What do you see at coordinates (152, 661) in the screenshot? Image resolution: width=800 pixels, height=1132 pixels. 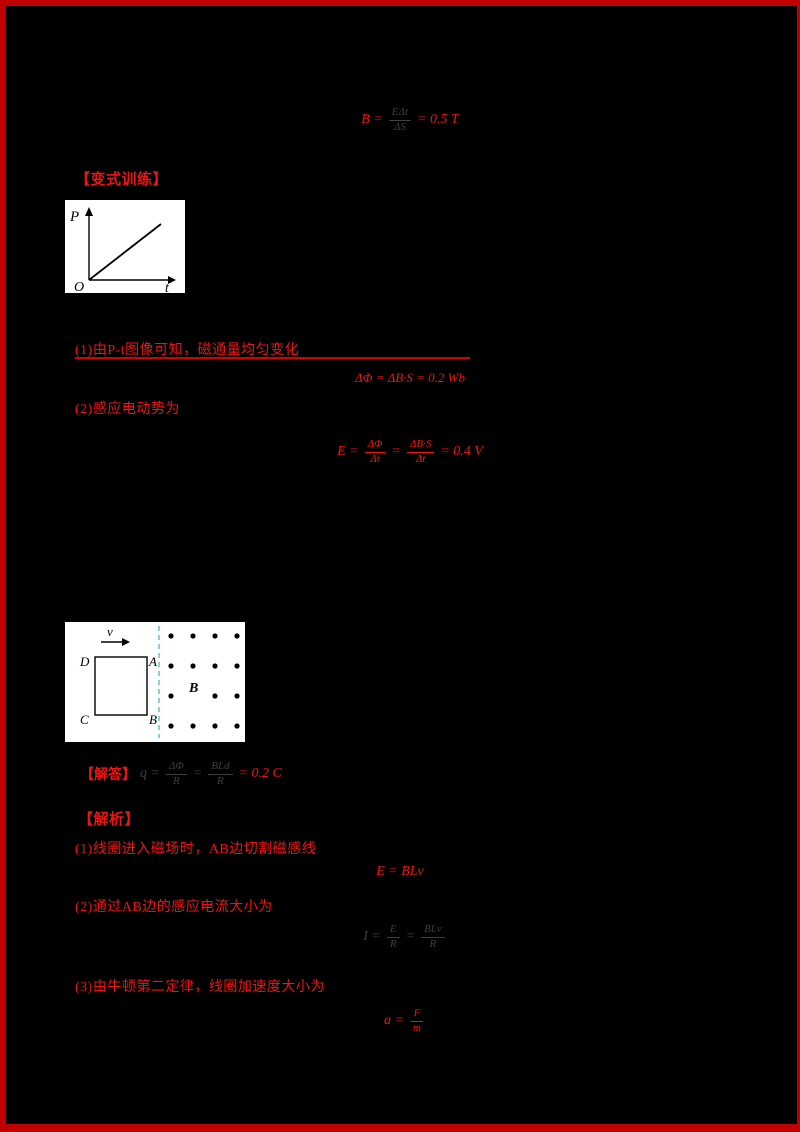 I see `corner-label-a: A` at bounding box center [152, 661].